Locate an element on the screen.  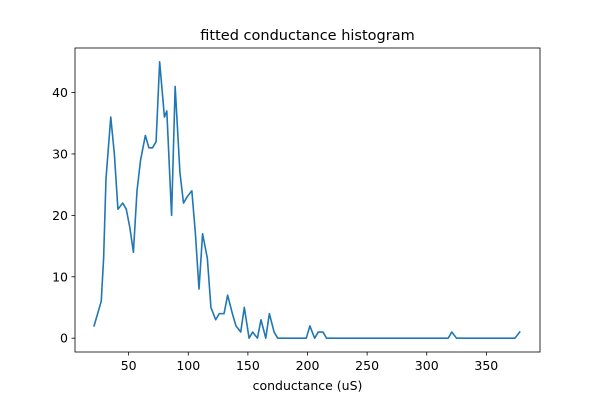
y-tick-label: 0 is located at coordinates (64, 338).